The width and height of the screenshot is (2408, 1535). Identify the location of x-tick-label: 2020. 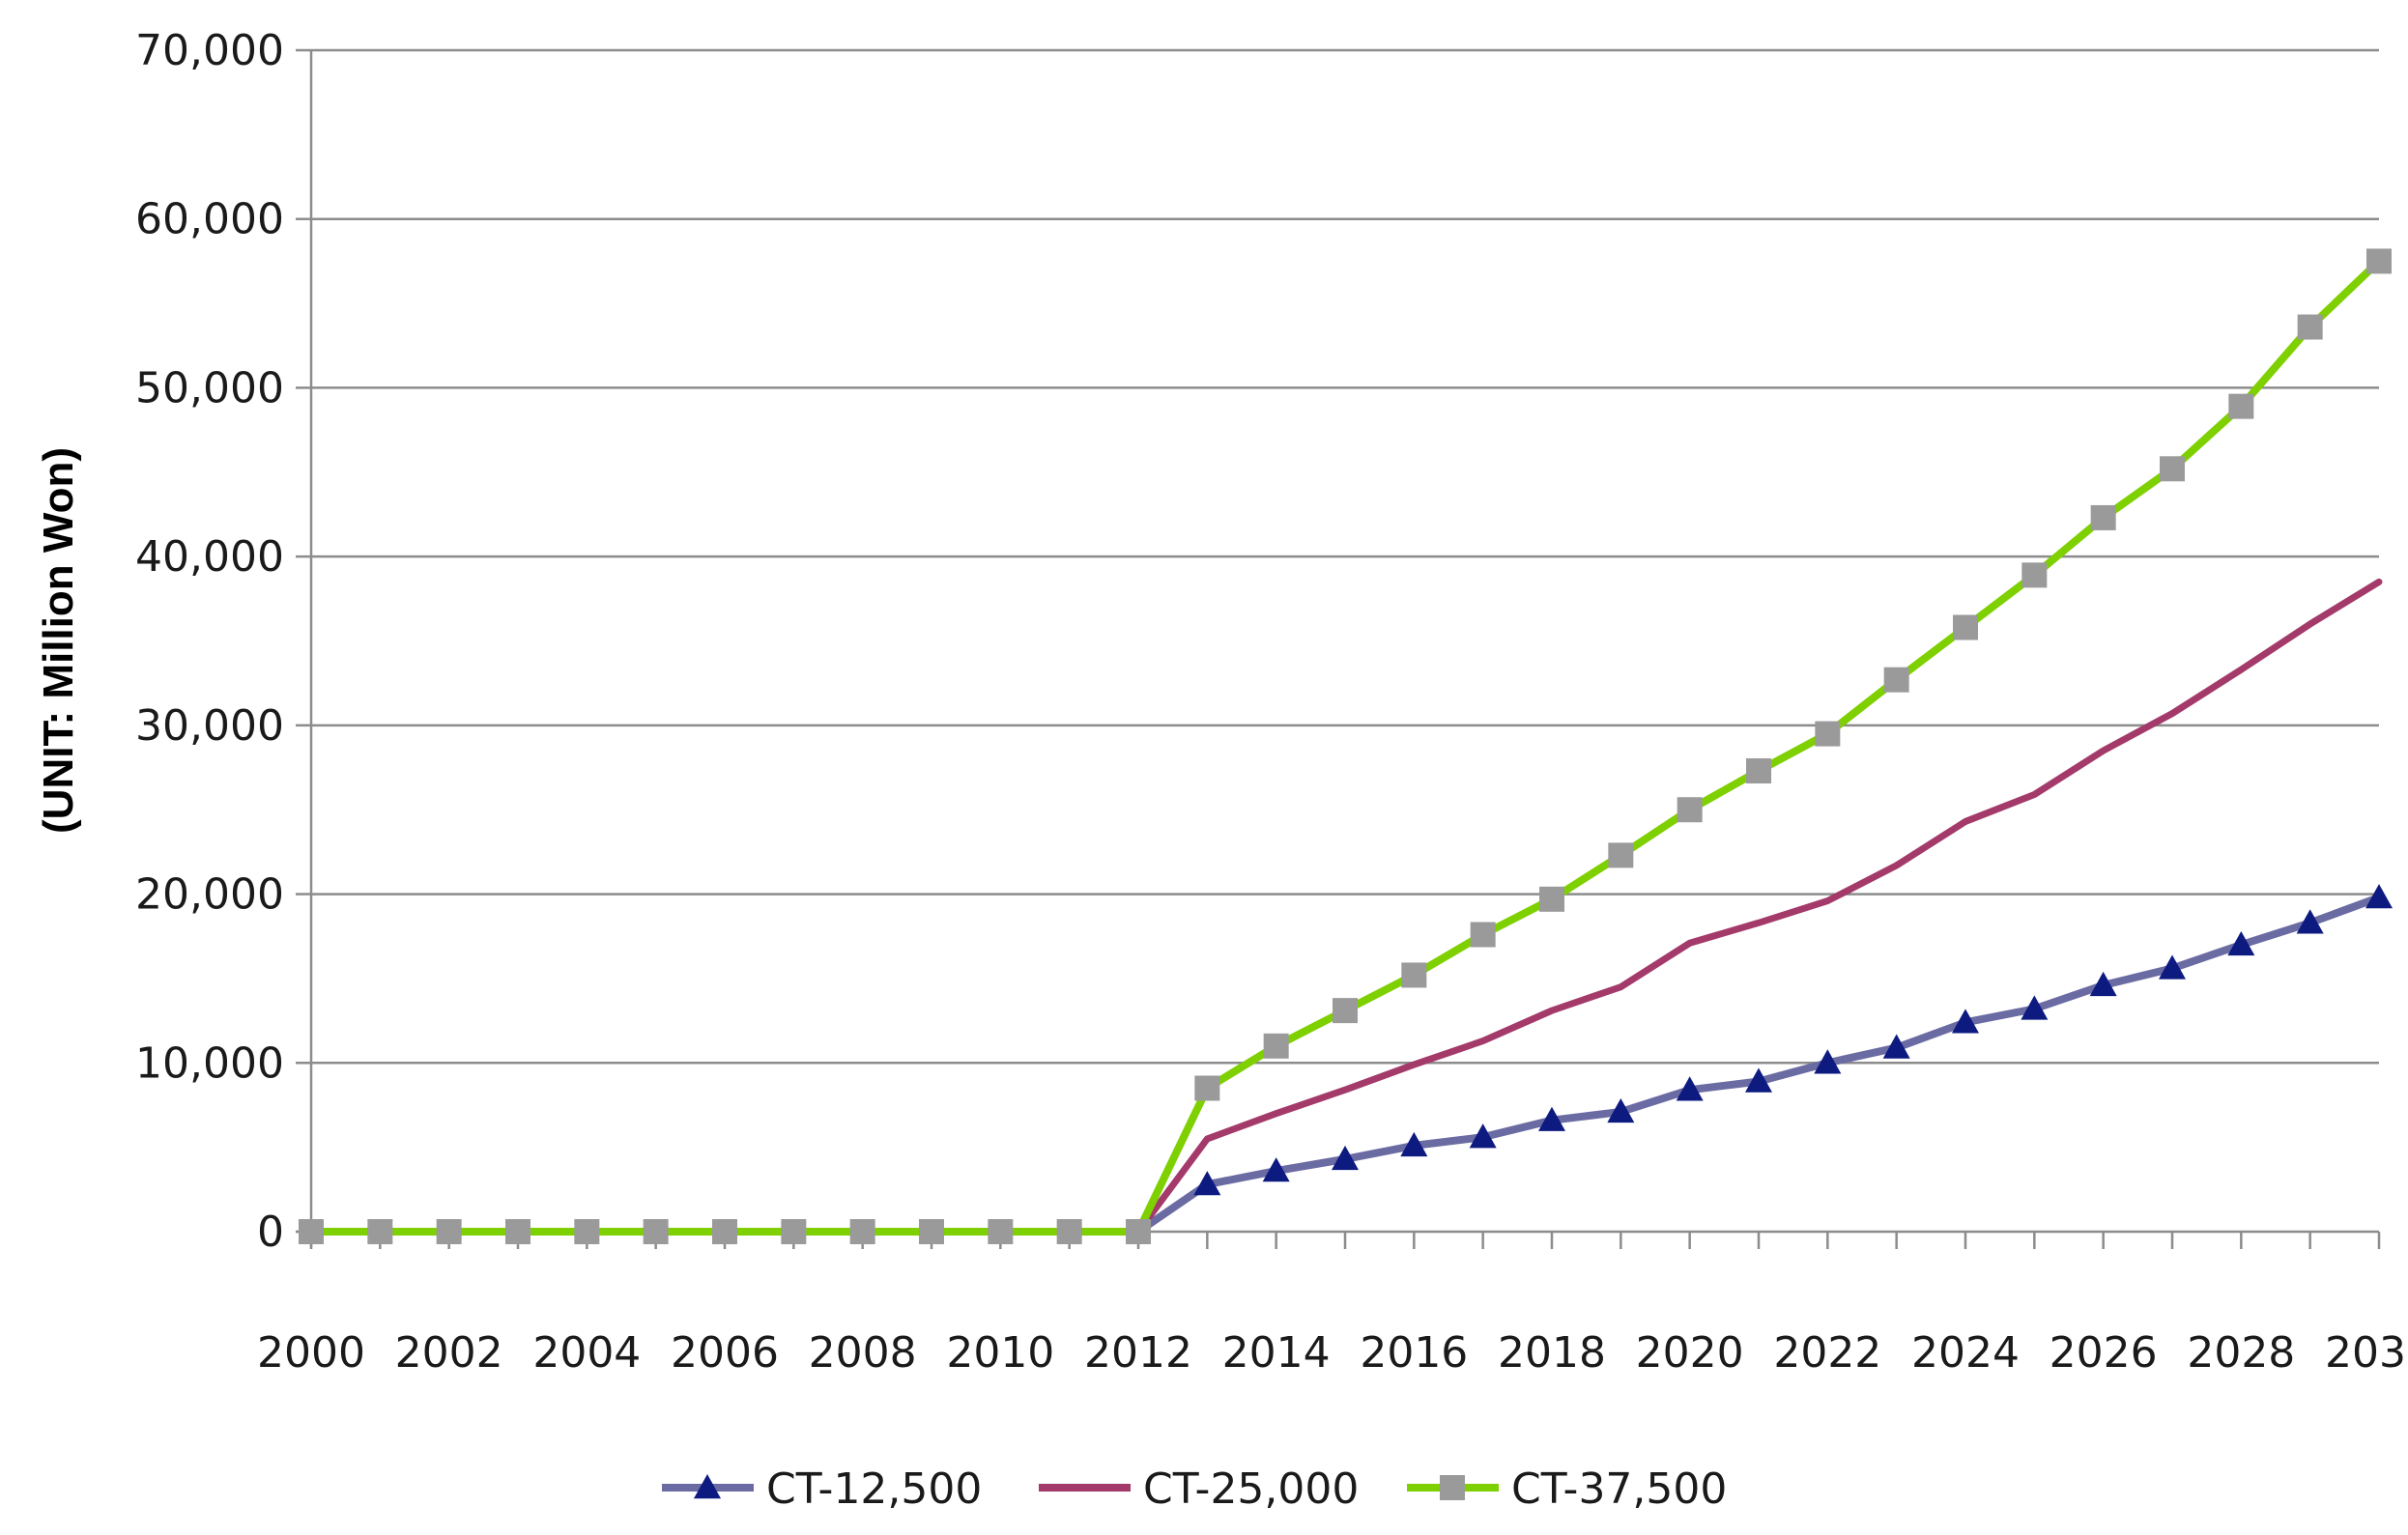
(1690, 1353).